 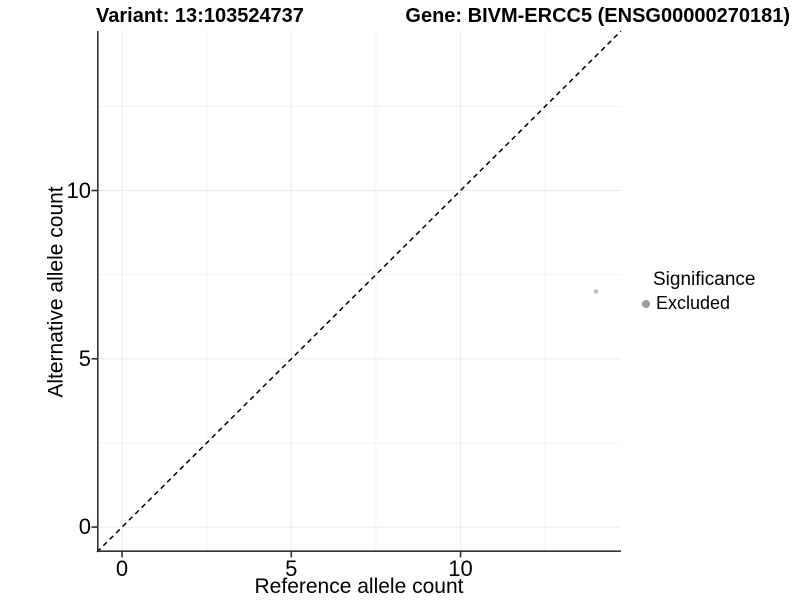 I want to click on legend-item: Excluded, so click(x=697, y=303).